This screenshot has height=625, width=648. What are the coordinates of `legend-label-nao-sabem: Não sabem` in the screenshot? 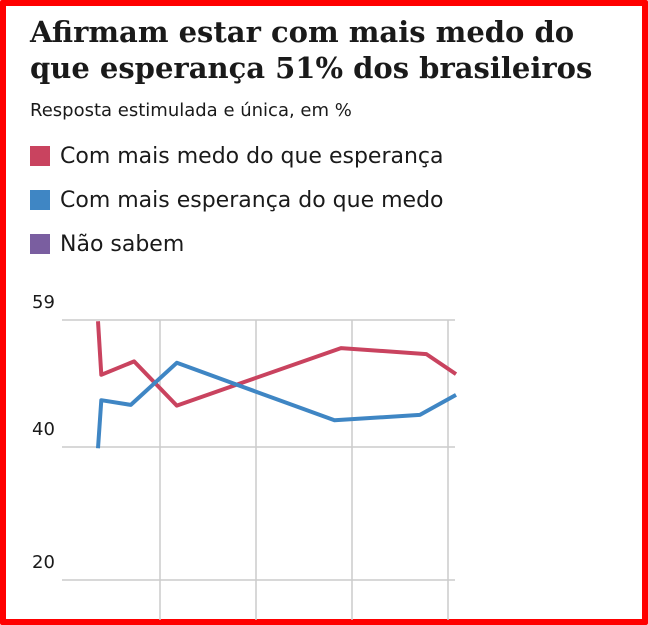 It's located at (122, 244).